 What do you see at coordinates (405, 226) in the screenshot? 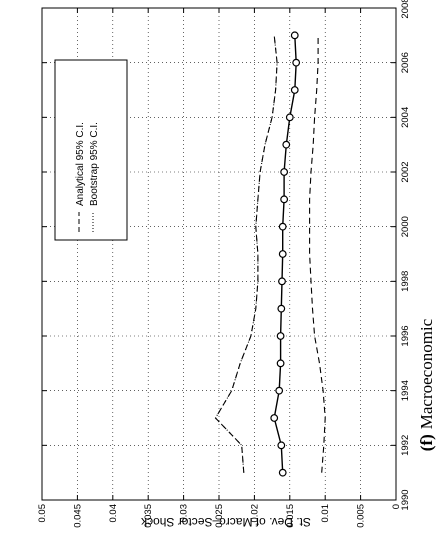
I see `x-tick-label: 2000` at bounding box center [405, 226].